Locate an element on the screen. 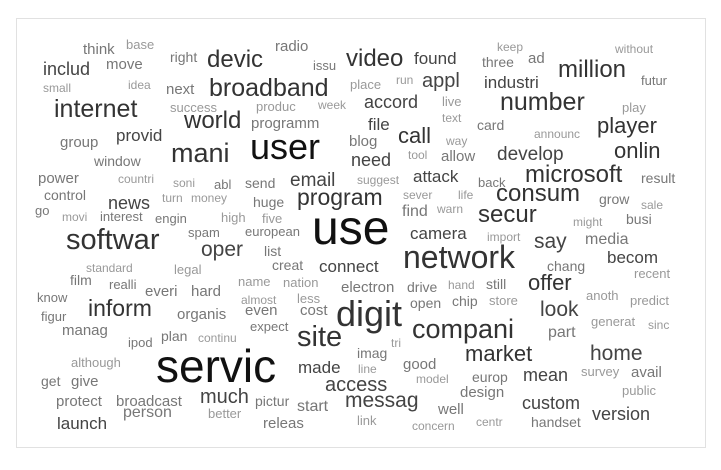  word-base: base is located at coordinates (140, 44).